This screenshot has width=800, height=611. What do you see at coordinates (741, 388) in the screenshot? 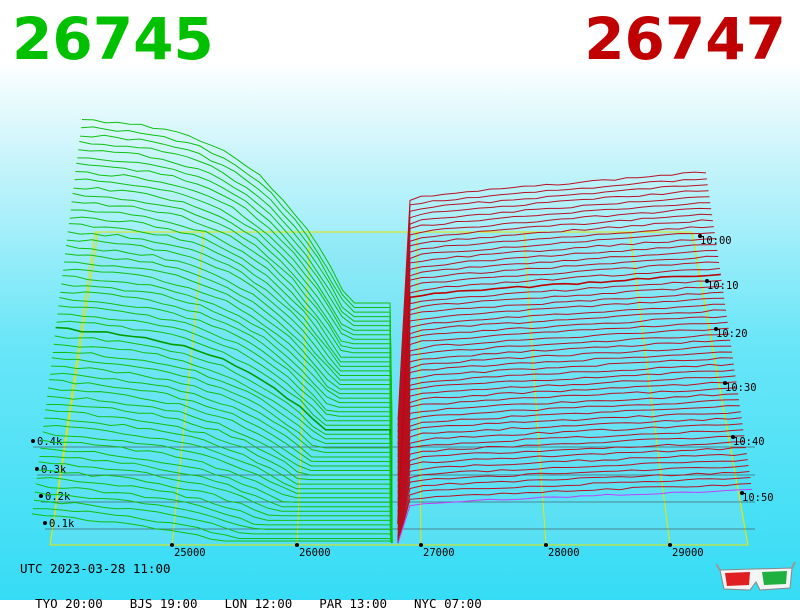
I see `time-tick-label: 10:30` at bounding box center [741, 388].